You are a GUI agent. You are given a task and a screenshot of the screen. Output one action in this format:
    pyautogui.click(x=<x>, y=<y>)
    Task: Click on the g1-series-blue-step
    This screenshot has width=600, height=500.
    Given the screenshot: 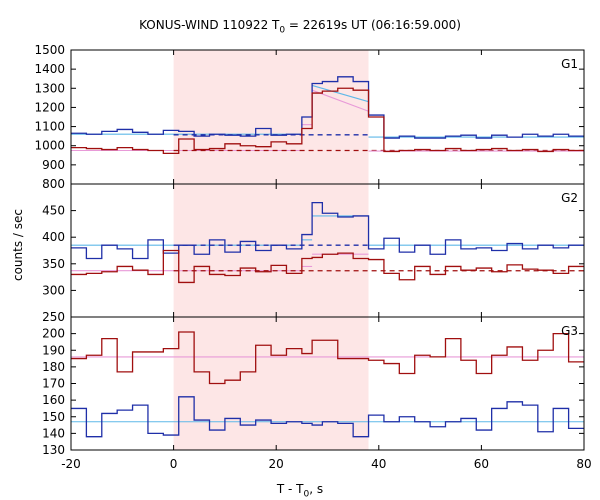 What is the action you would take?
    pyautogui.click(x=327, y=107)
    